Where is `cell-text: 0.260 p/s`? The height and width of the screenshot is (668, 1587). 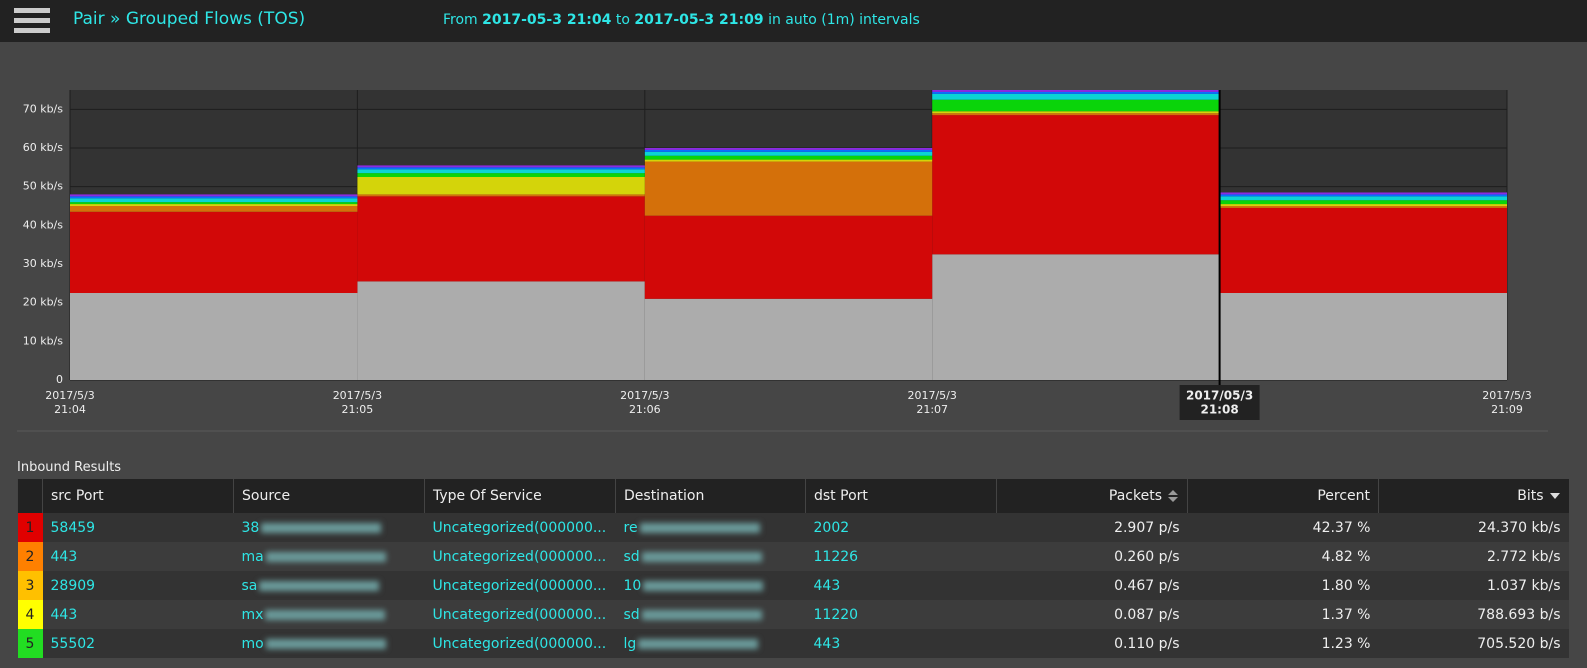
cell-text: 0.260 p/s is located at coordinates (1147, 556).